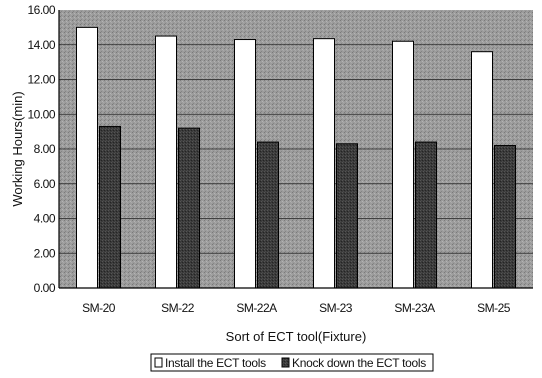 Image resolution: width=542 pixels, height=378 pixels. Describe the element at coordinates (41, 80) in the screenshot. I see `y-tick-label: 12.00` at that location.